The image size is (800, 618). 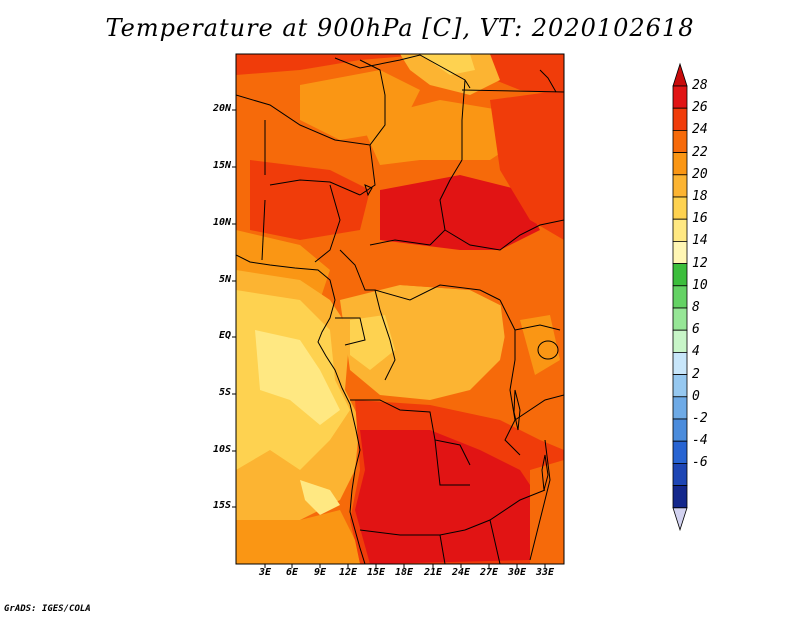 What do you see at coordinates (387, 345) in the screenshot?
I see `border-congo-drc` at bounding box center [387, 345].